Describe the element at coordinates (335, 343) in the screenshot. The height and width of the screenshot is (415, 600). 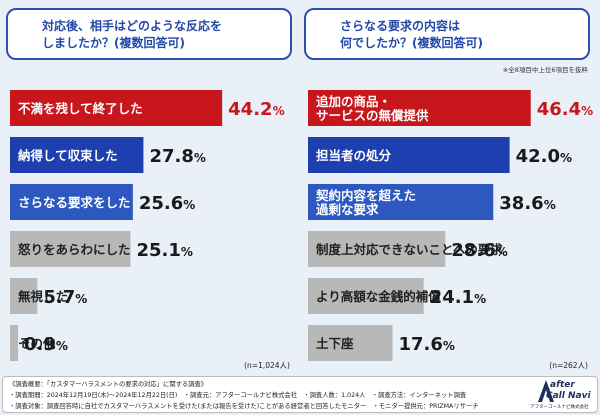
I see `right-category-label-5: 土下座` at that location.